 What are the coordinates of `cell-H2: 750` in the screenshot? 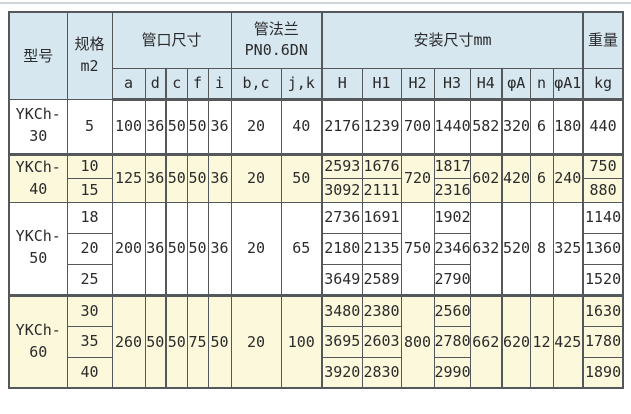 It's located at (417, 248).